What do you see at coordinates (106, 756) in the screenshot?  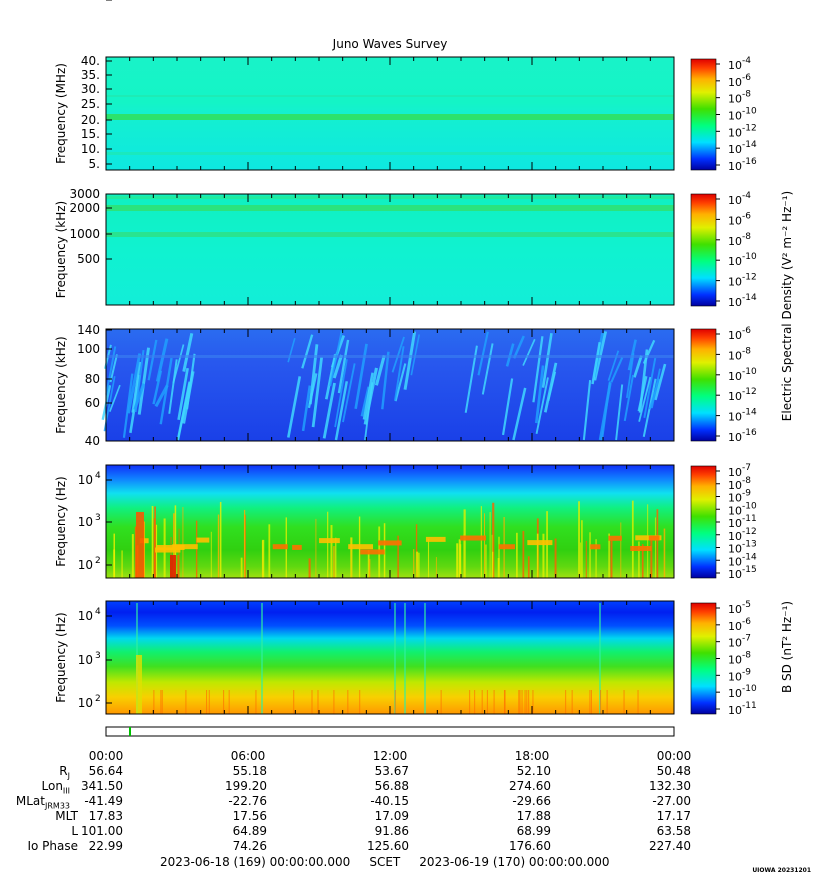 I see `x-tick-label: 00:00` at bounding box center [106, 756].